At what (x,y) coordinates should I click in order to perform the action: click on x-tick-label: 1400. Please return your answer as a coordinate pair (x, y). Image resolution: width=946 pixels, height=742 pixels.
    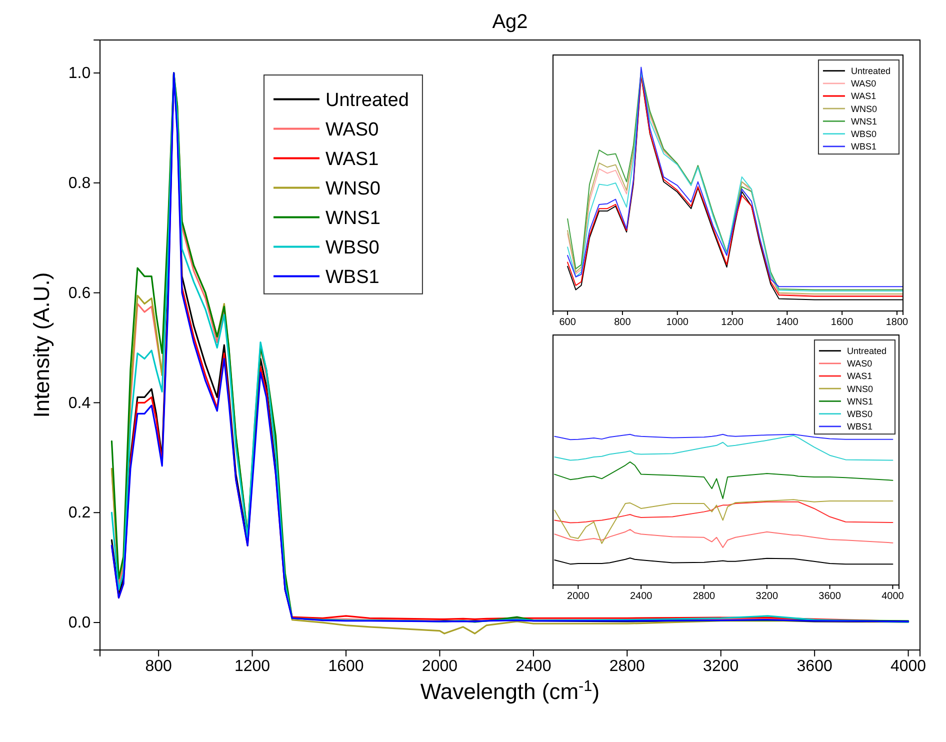
    Looking at the image, I should click on (787, 322).